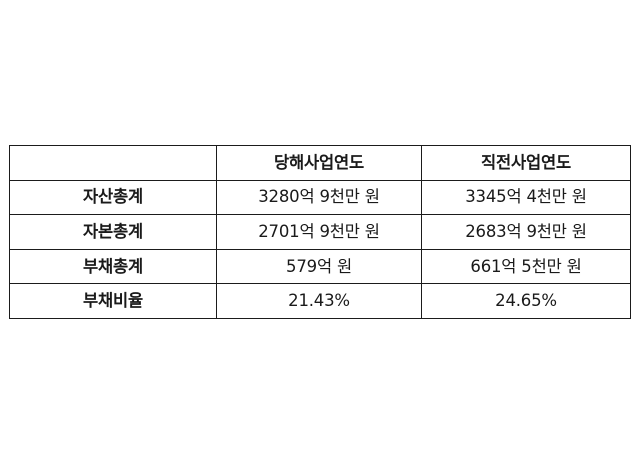 This screenshot has height=462, width=640. I want to click on table-header: 당해사업연도 직전사업연도, so click(320, 163).